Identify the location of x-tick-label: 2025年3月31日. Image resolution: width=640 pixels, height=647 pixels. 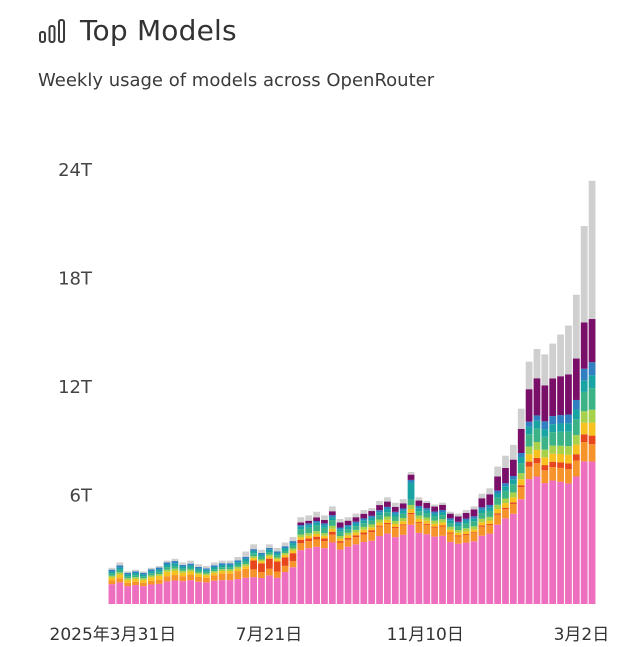
(113, 635).